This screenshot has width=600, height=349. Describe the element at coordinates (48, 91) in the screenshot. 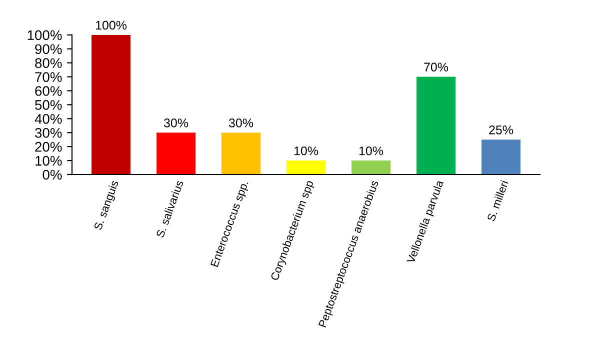

I see `y-tick-label: 60%` at that location.